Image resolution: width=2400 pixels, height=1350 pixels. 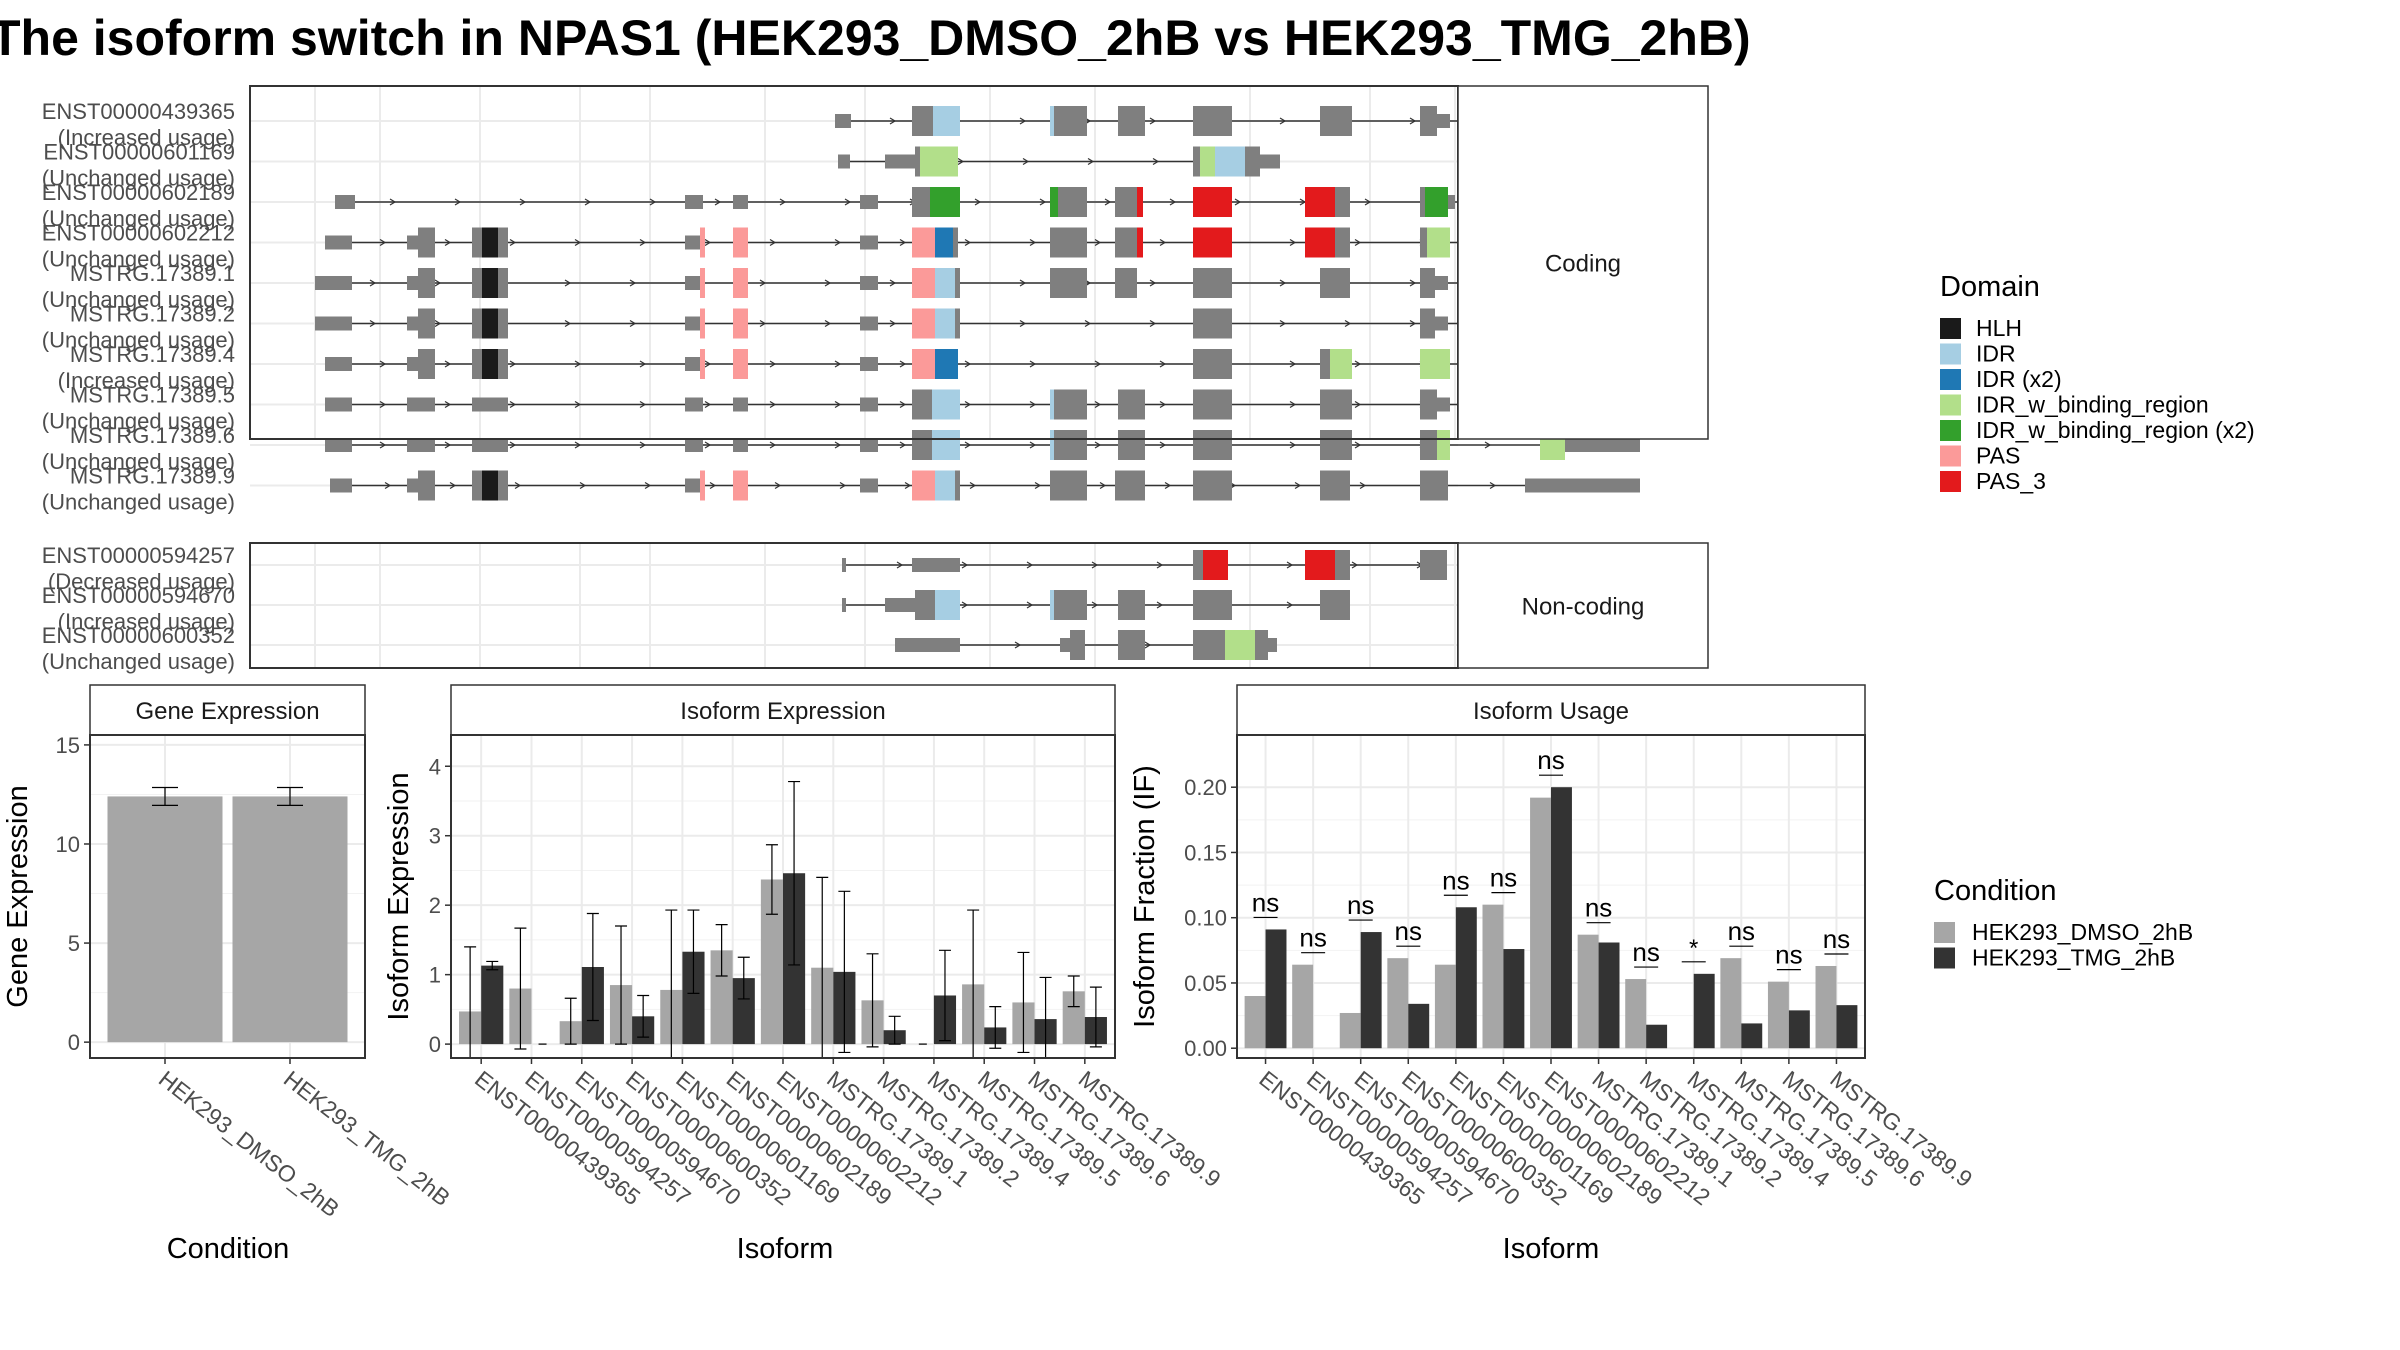 I want to click on transcript-id-label: MSTRG.17389.5, so click(x=152, y=395).